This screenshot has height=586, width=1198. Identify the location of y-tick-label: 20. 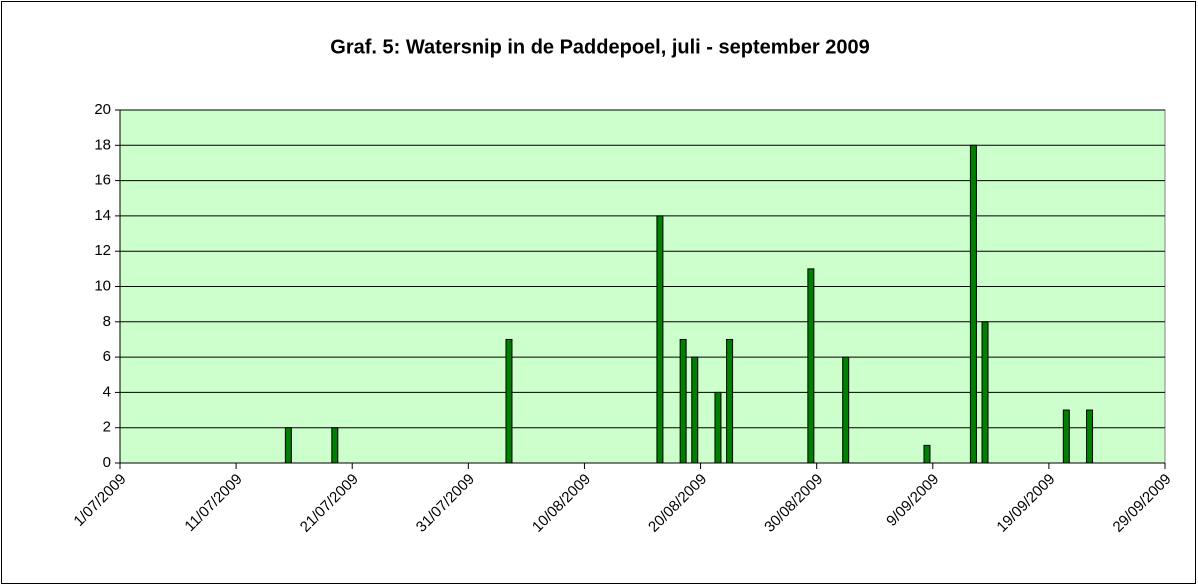
(102, 109).